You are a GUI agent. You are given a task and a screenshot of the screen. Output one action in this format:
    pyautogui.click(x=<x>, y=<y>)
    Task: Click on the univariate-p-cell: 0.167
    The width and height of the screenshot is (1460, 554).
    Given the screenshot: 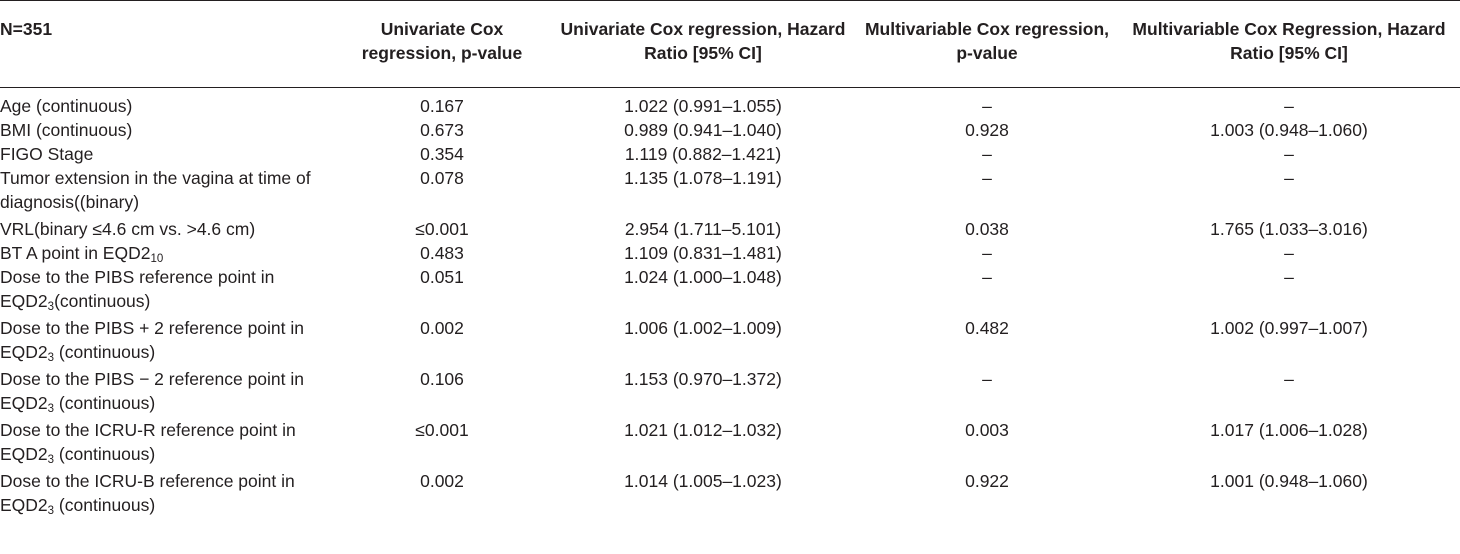 What is the action you would take?
    pyautogui.click(x=442, y=106)
    